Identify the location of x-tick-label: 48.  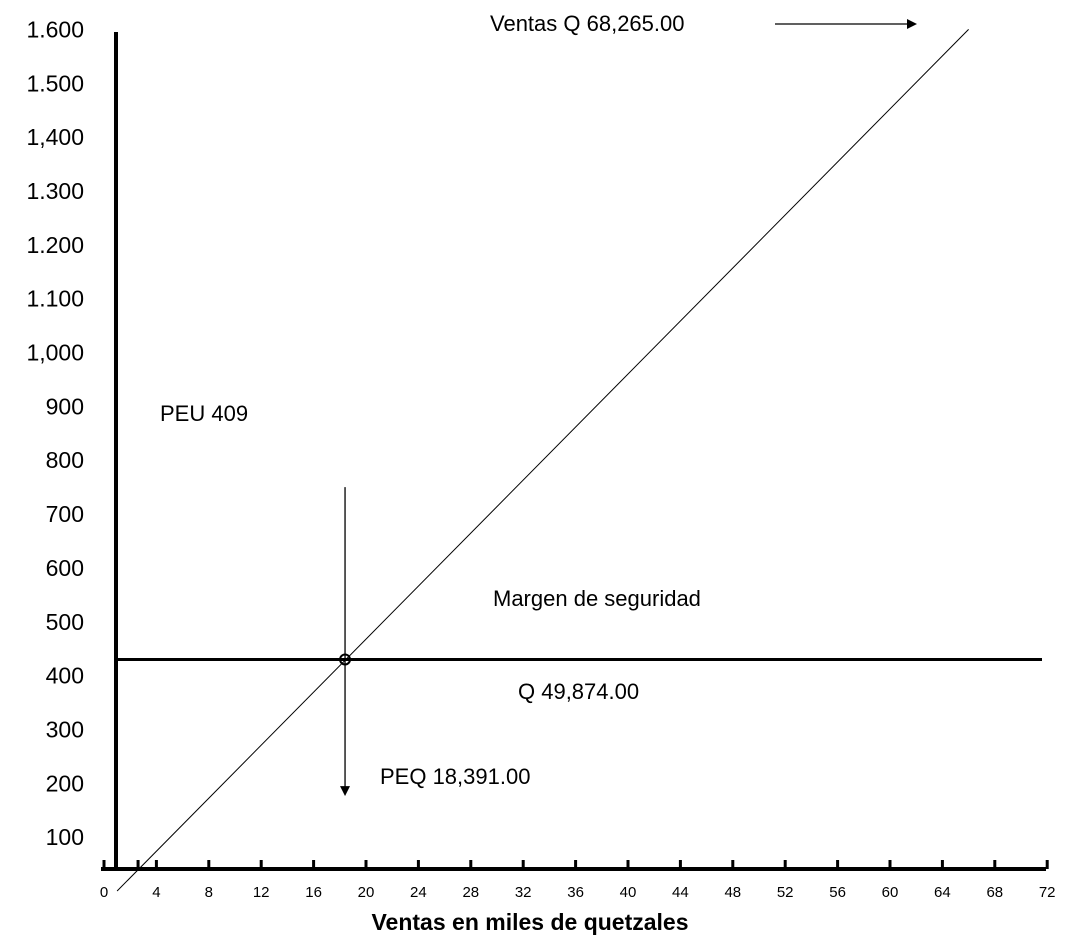
(732, 892).